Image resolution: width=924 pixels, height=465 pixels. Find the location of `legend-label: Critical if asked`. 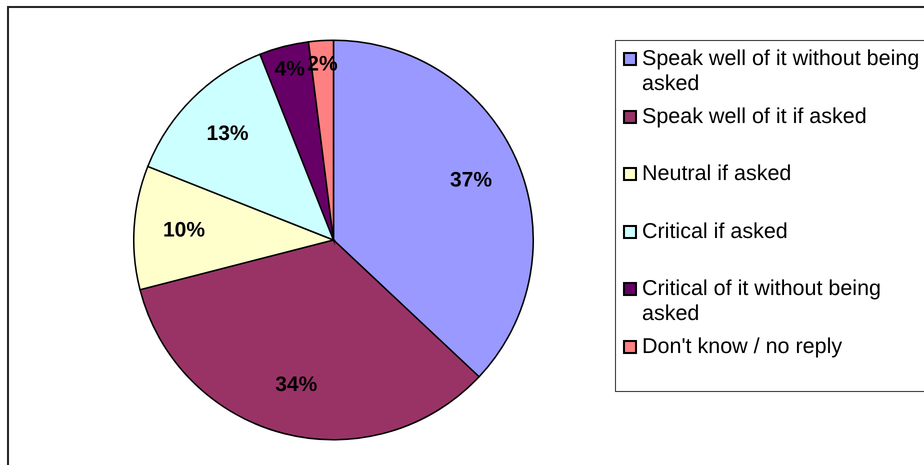

legend-label: Critical if asked is located at coordinates (715, 231).